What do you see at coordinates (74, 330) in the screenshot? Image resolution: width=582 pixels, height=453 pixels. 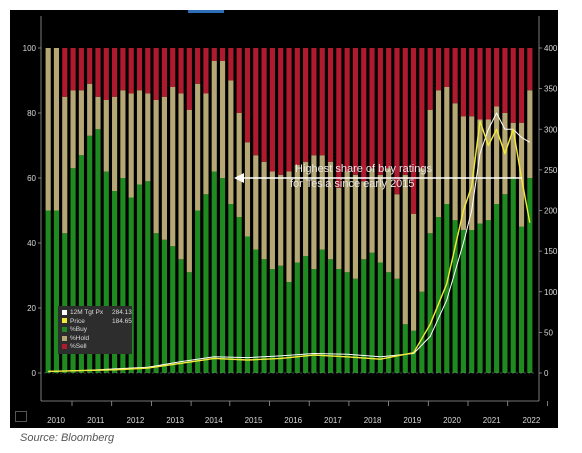 I see `legend-item: %Buy` at bounding box center [74, 330].